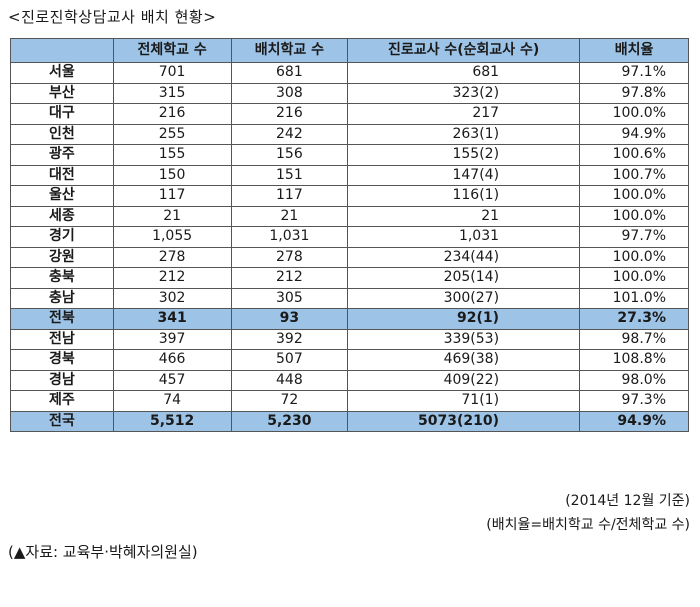 Image resolution: width=700 pixels, height=607 pixels. What do you see at coordinates (62, 93) in the screenshot?
I see `region-cell: 부산` at bounding box center [62, 93].